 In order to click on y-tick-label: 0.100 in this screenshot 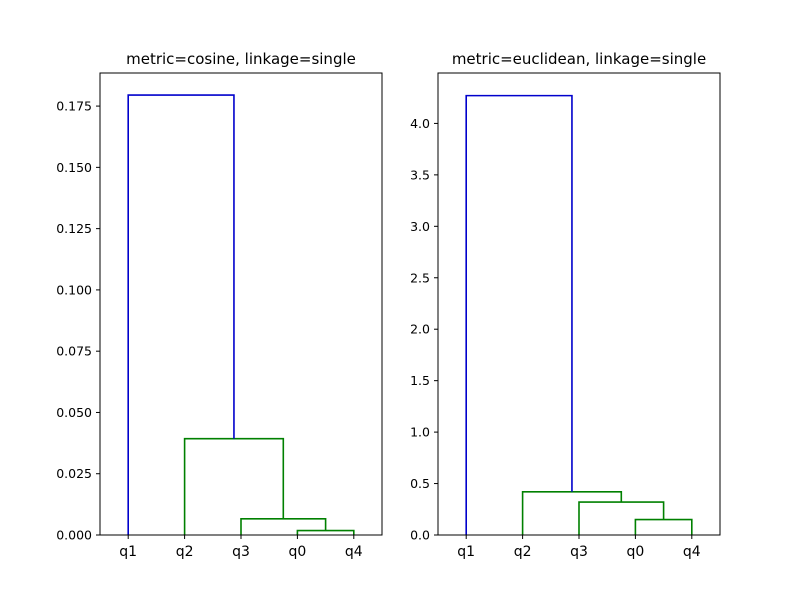, I will do `click(74, 289)`.